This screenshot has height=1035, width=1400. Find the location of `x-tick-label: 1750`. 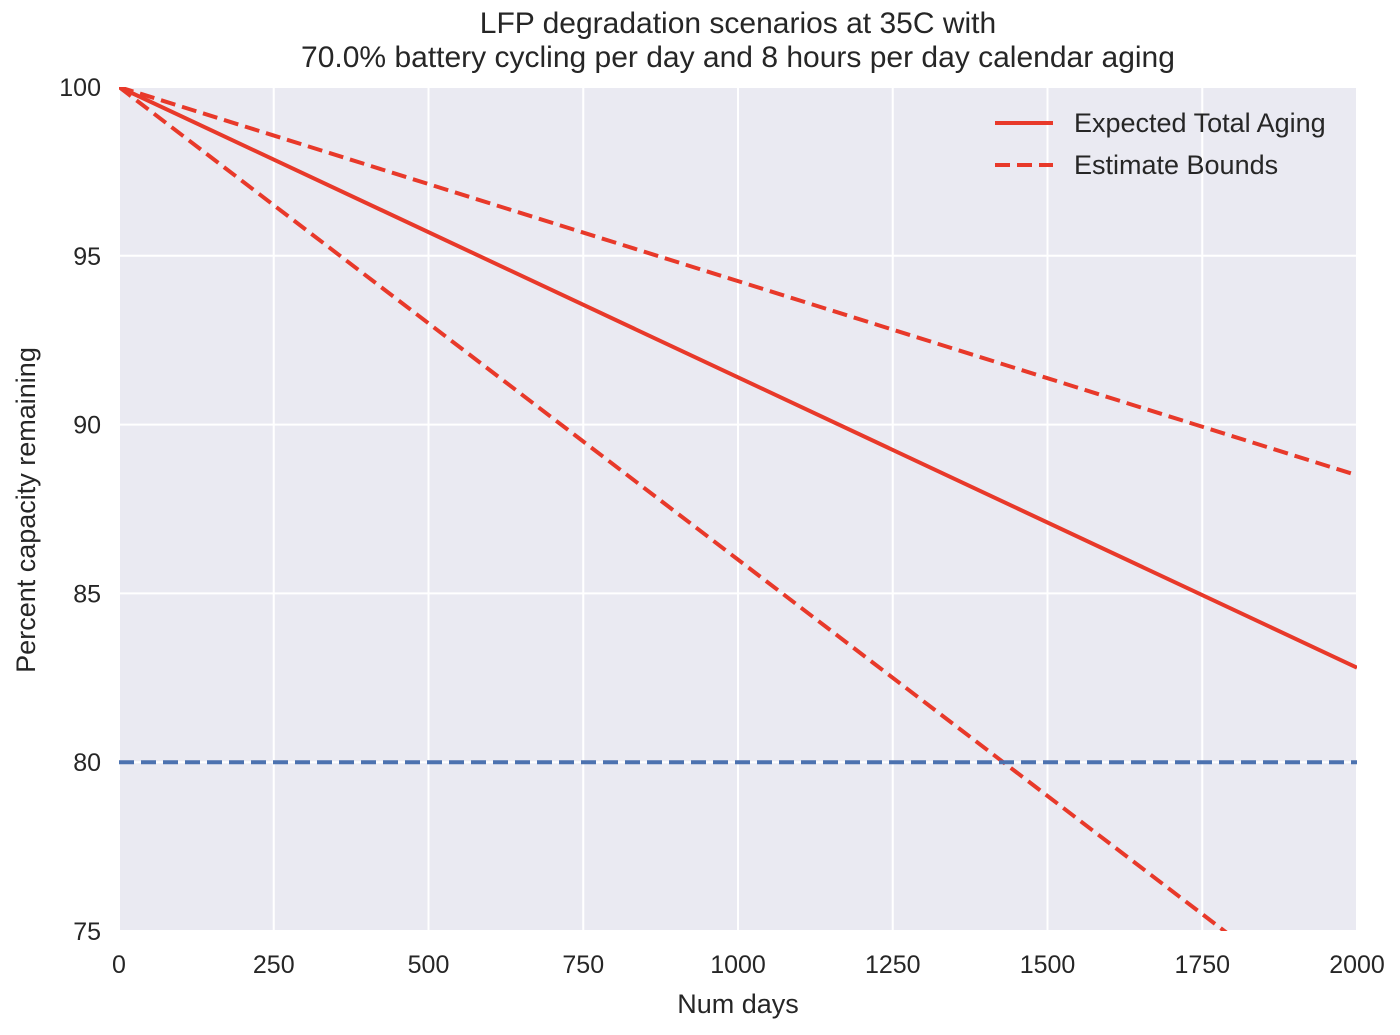

x-tick-label: 1750 is located at coordinates (1202, 965).